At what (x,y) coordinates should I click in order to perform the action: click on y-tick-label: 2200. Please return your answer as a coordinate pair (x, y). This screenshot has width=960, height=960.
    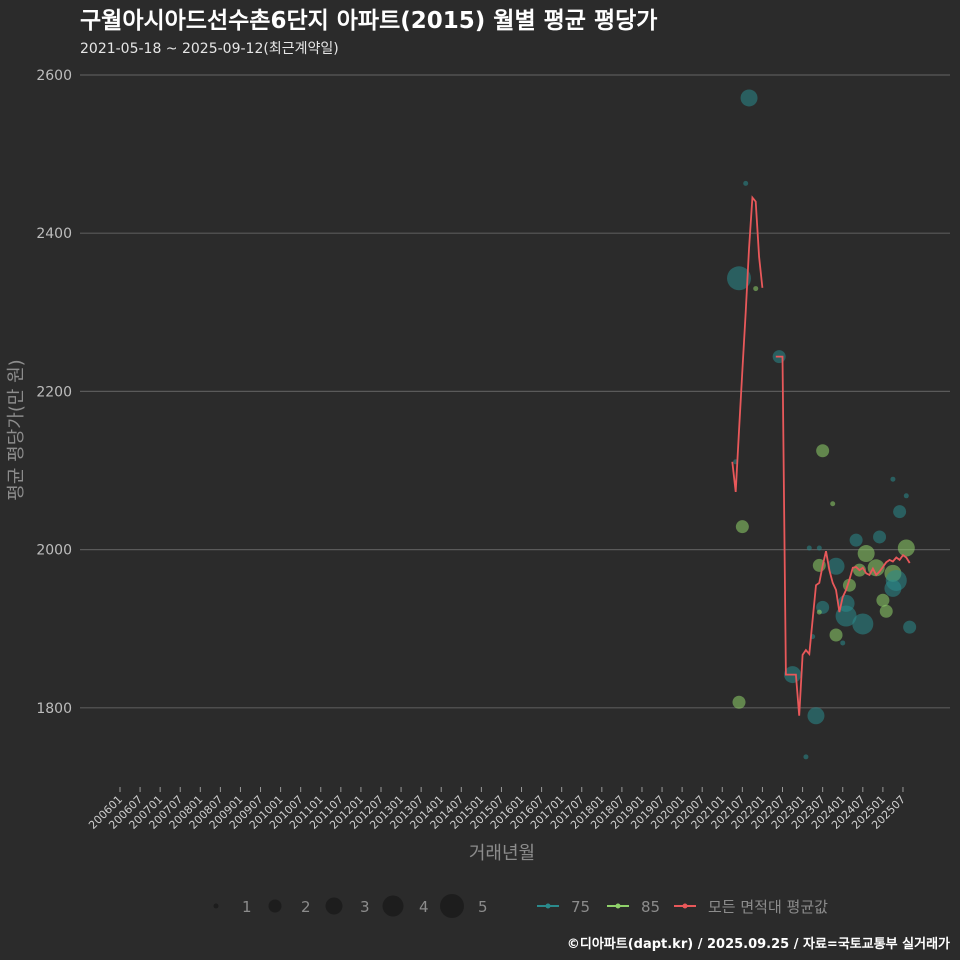
    Looking at the image, I should click on (54, 392).